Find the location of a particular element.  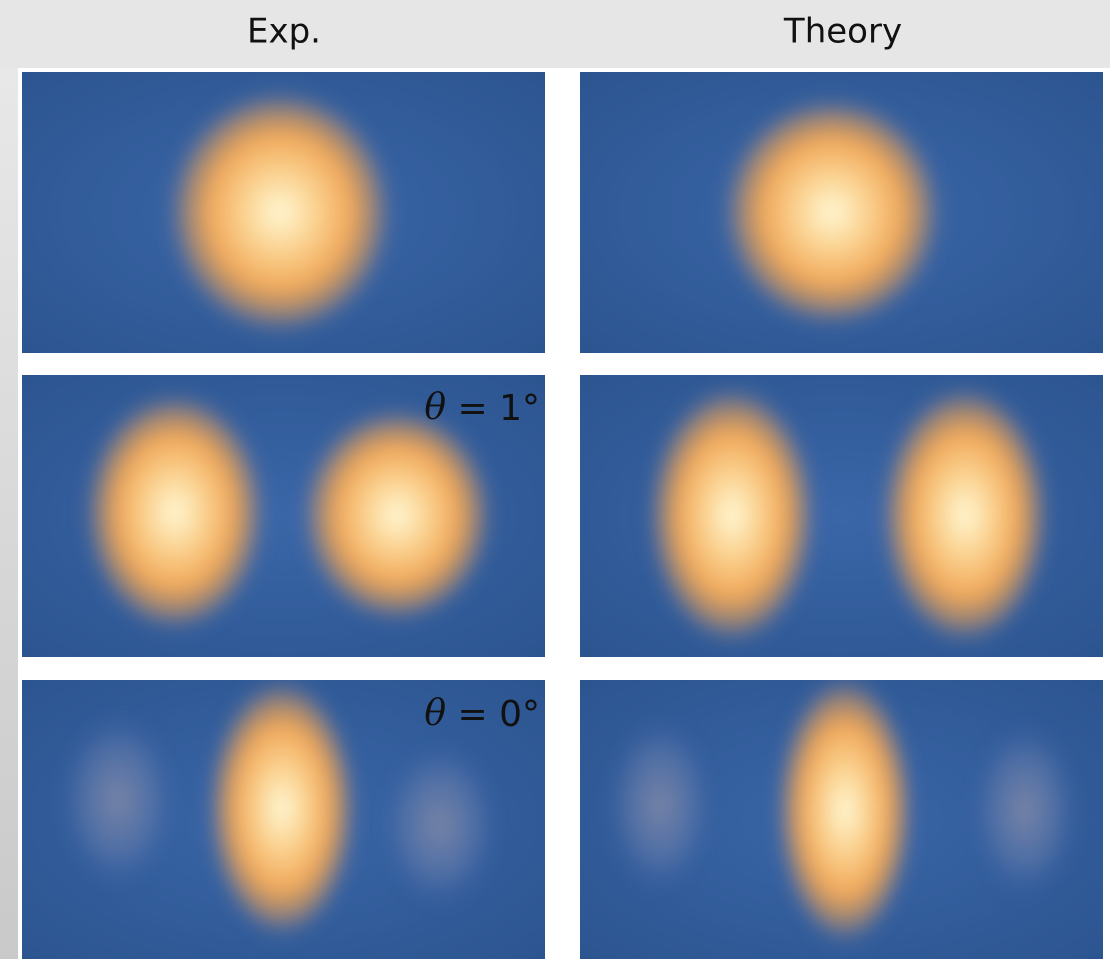

column-header: Exp. is located at coordinates (284, 32).